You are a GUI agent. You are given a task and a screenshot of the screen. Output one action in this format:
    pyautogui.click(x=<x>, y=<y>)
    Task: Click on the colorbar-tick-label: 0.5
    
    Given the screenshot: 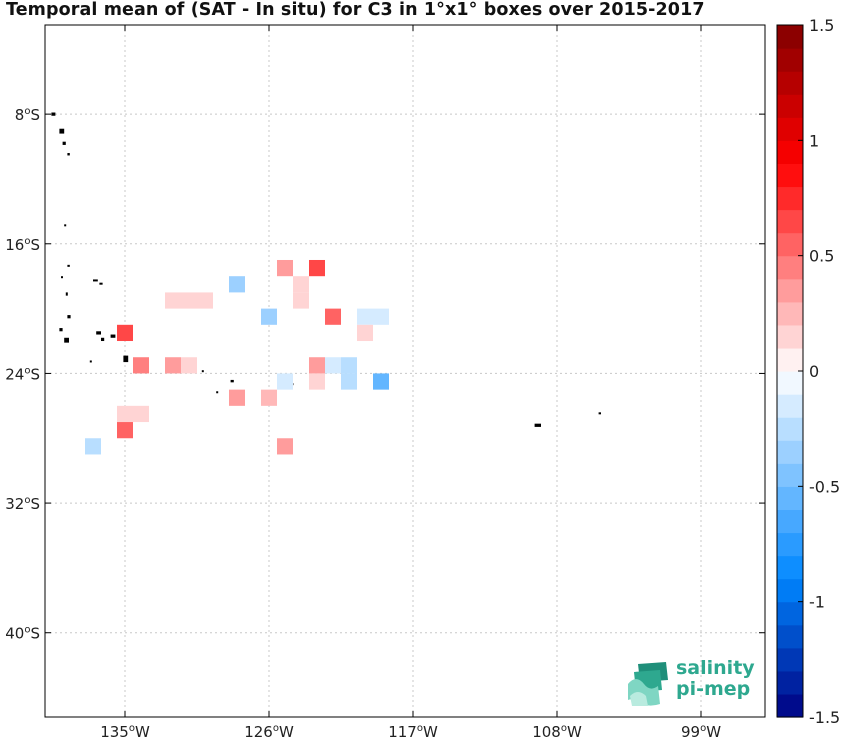 What is the action you would take?
    pyautogui.click(x=821, y=256)
    